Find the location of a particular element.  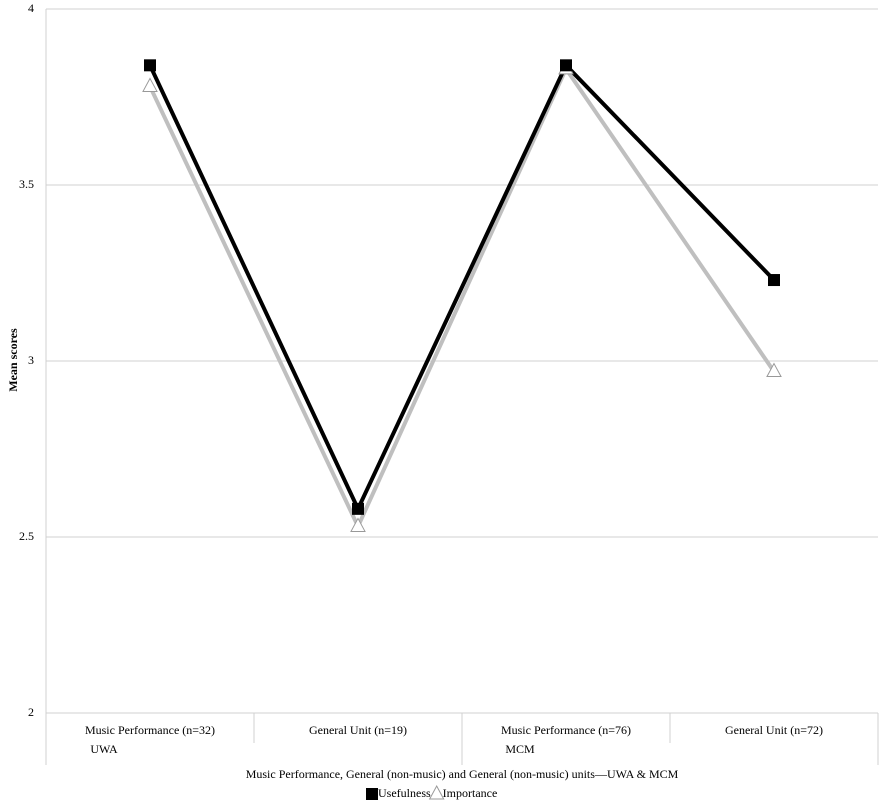

group-label: UWA is located at coordinates (104, 749).